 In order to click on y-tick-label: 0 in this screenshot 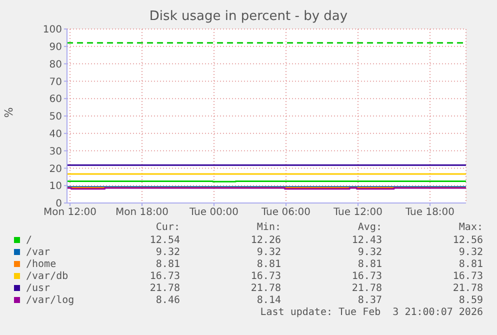, I will do `click(59, 204)`.